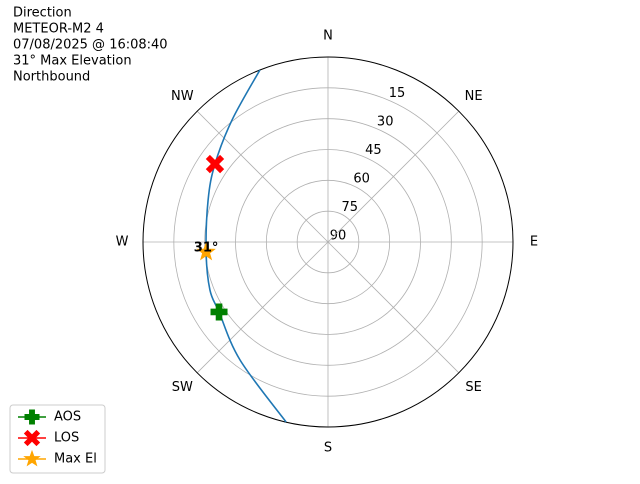 Image resolution: width=640 pixels, height=484 pixels. I want to click on legend-label: Max El, so click(75, 459).